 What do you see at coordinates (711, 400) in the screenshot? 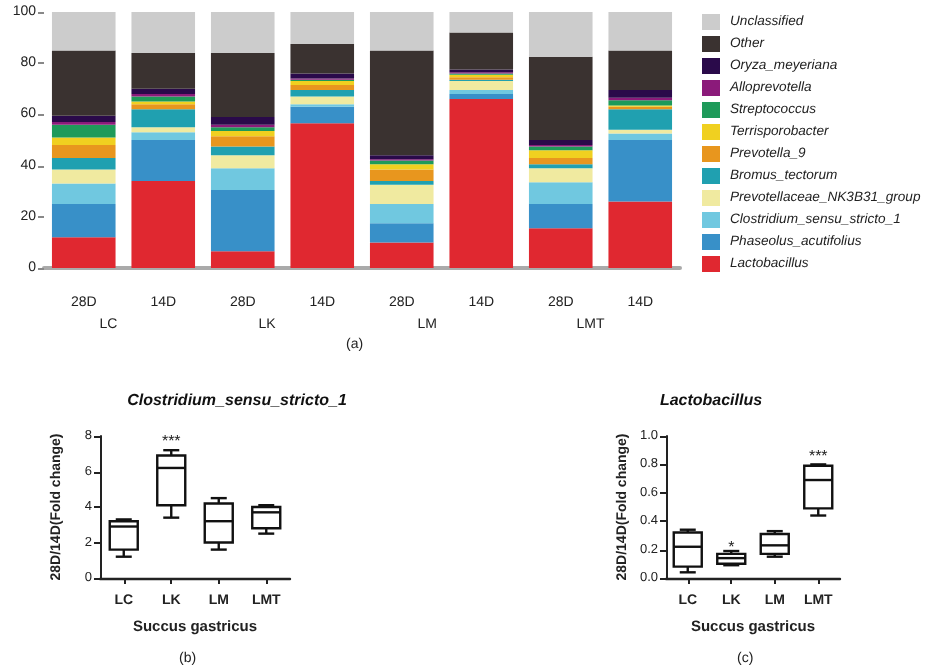
I see `chart-title: Lactobacillus` at bounding box center [711, 400].